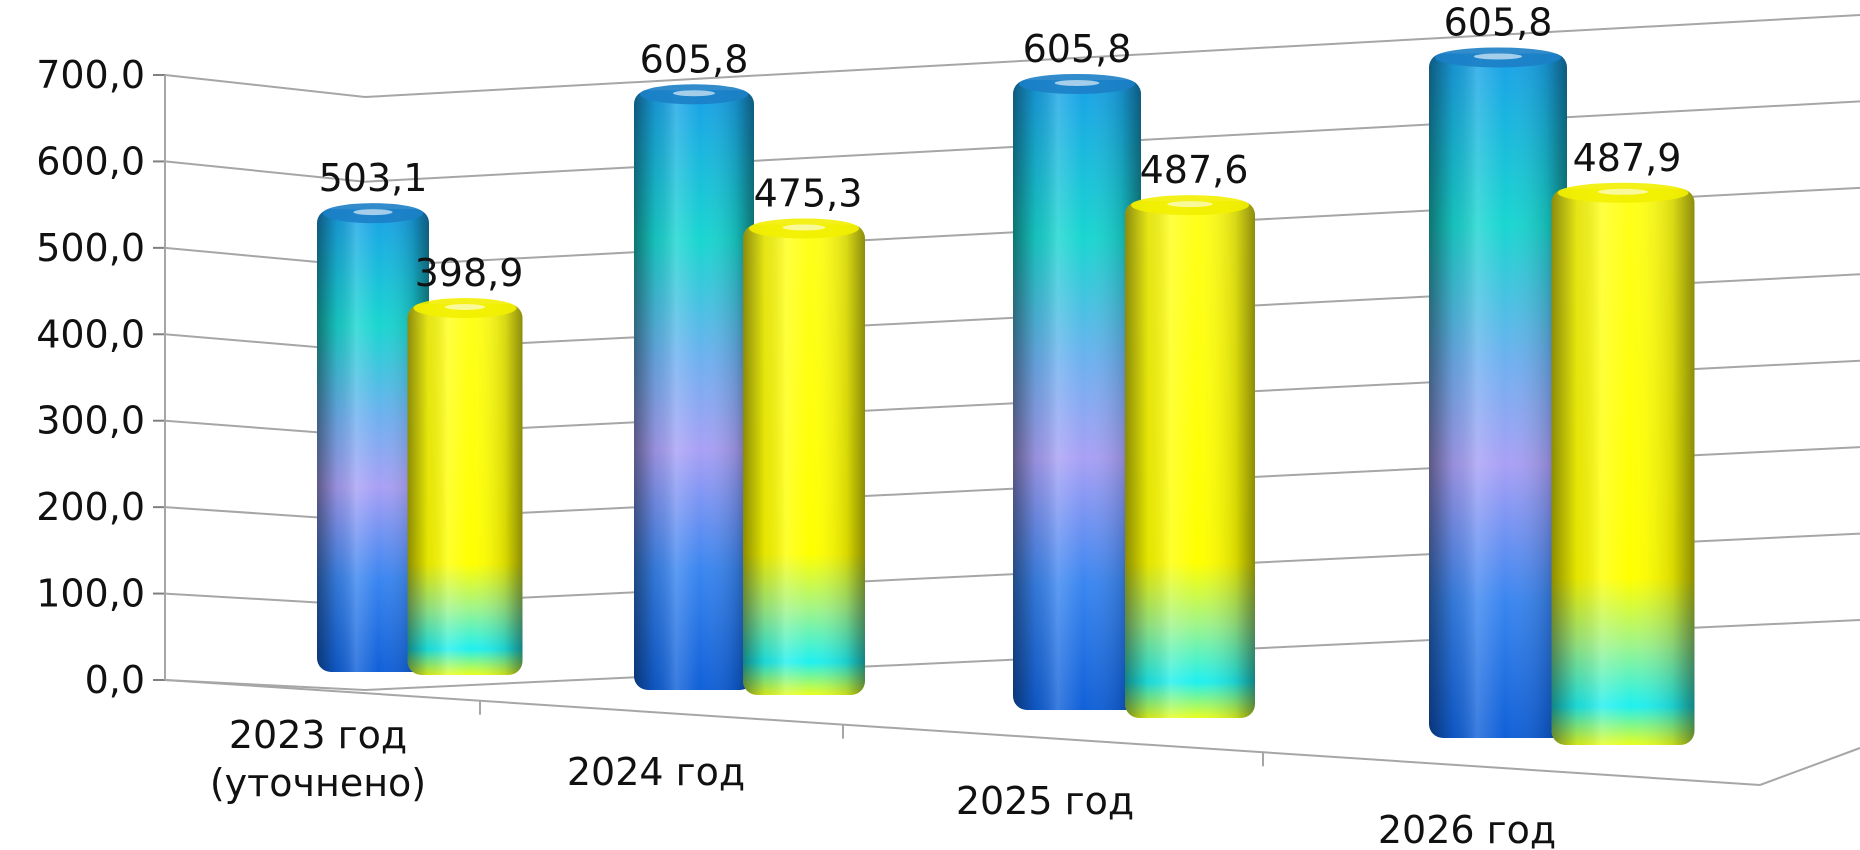  What do you see at coordinates (1467, 829) in the screenshot?
I see `x-tick-label: 2026 год` at bounding box center [1467, 829].